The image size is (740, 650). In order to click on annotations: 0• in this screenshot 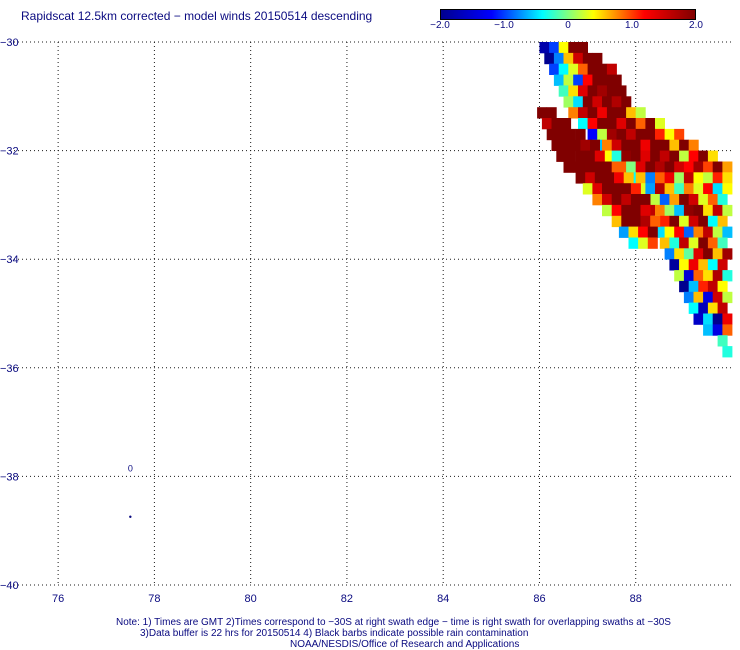, I will do `click(130, 492)`.